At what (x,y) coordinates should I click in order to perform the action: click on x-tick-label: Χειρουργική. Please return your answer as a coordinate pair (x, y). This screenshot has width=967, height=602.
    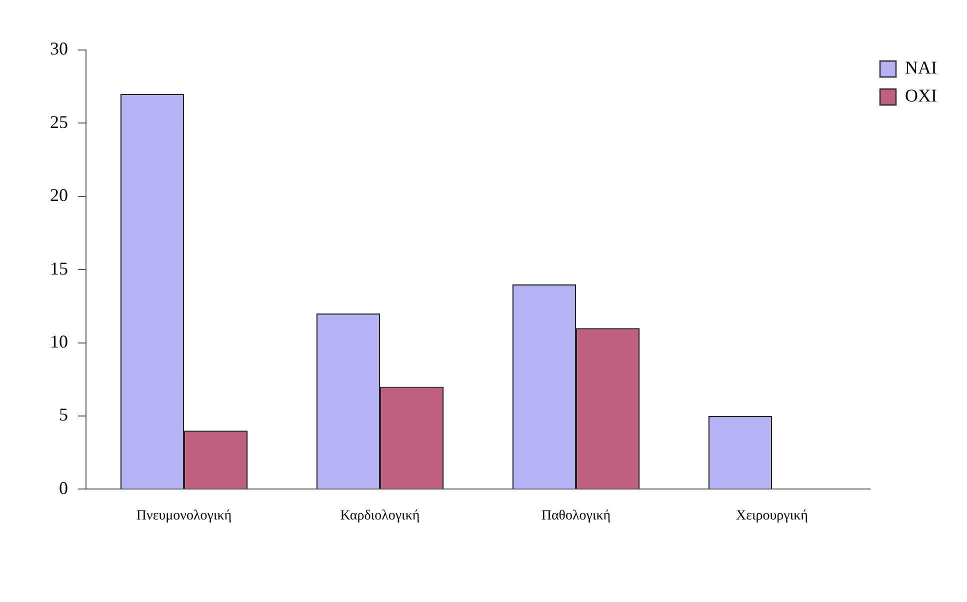
    Looking at the image, I should click on (772, 516).